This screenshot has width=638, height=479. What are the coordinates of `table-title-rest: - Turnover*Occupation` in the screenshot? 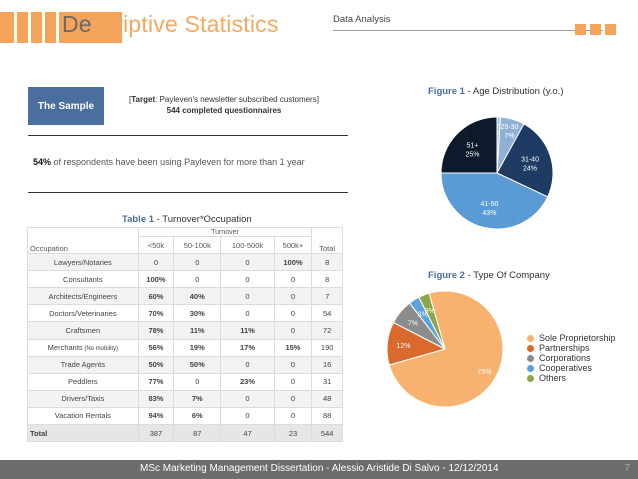 It's located at (203, 219).